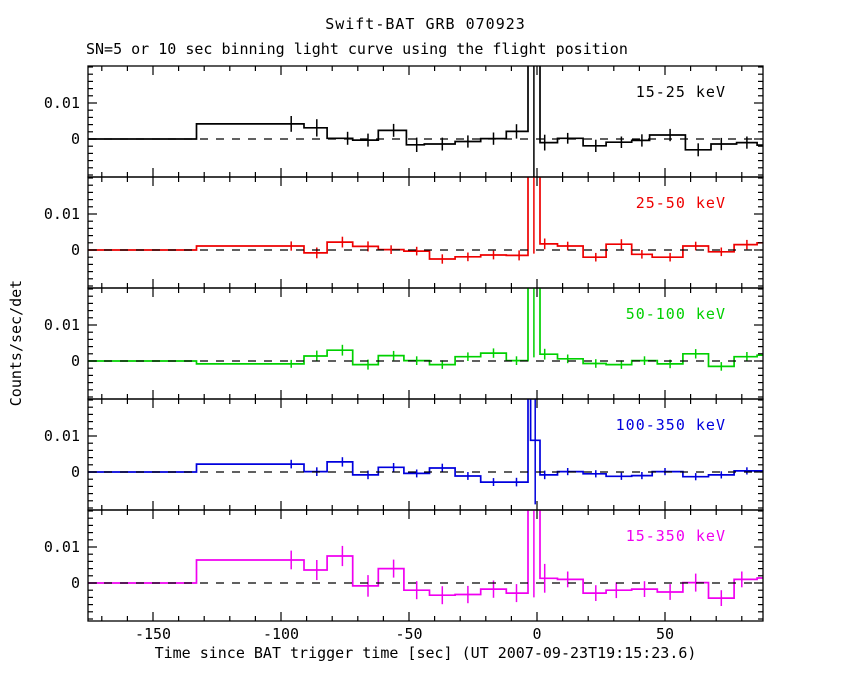 The height and width of the screenshot is (680, 850). I want to click on panel-25-50-kev, so click(425, 220).